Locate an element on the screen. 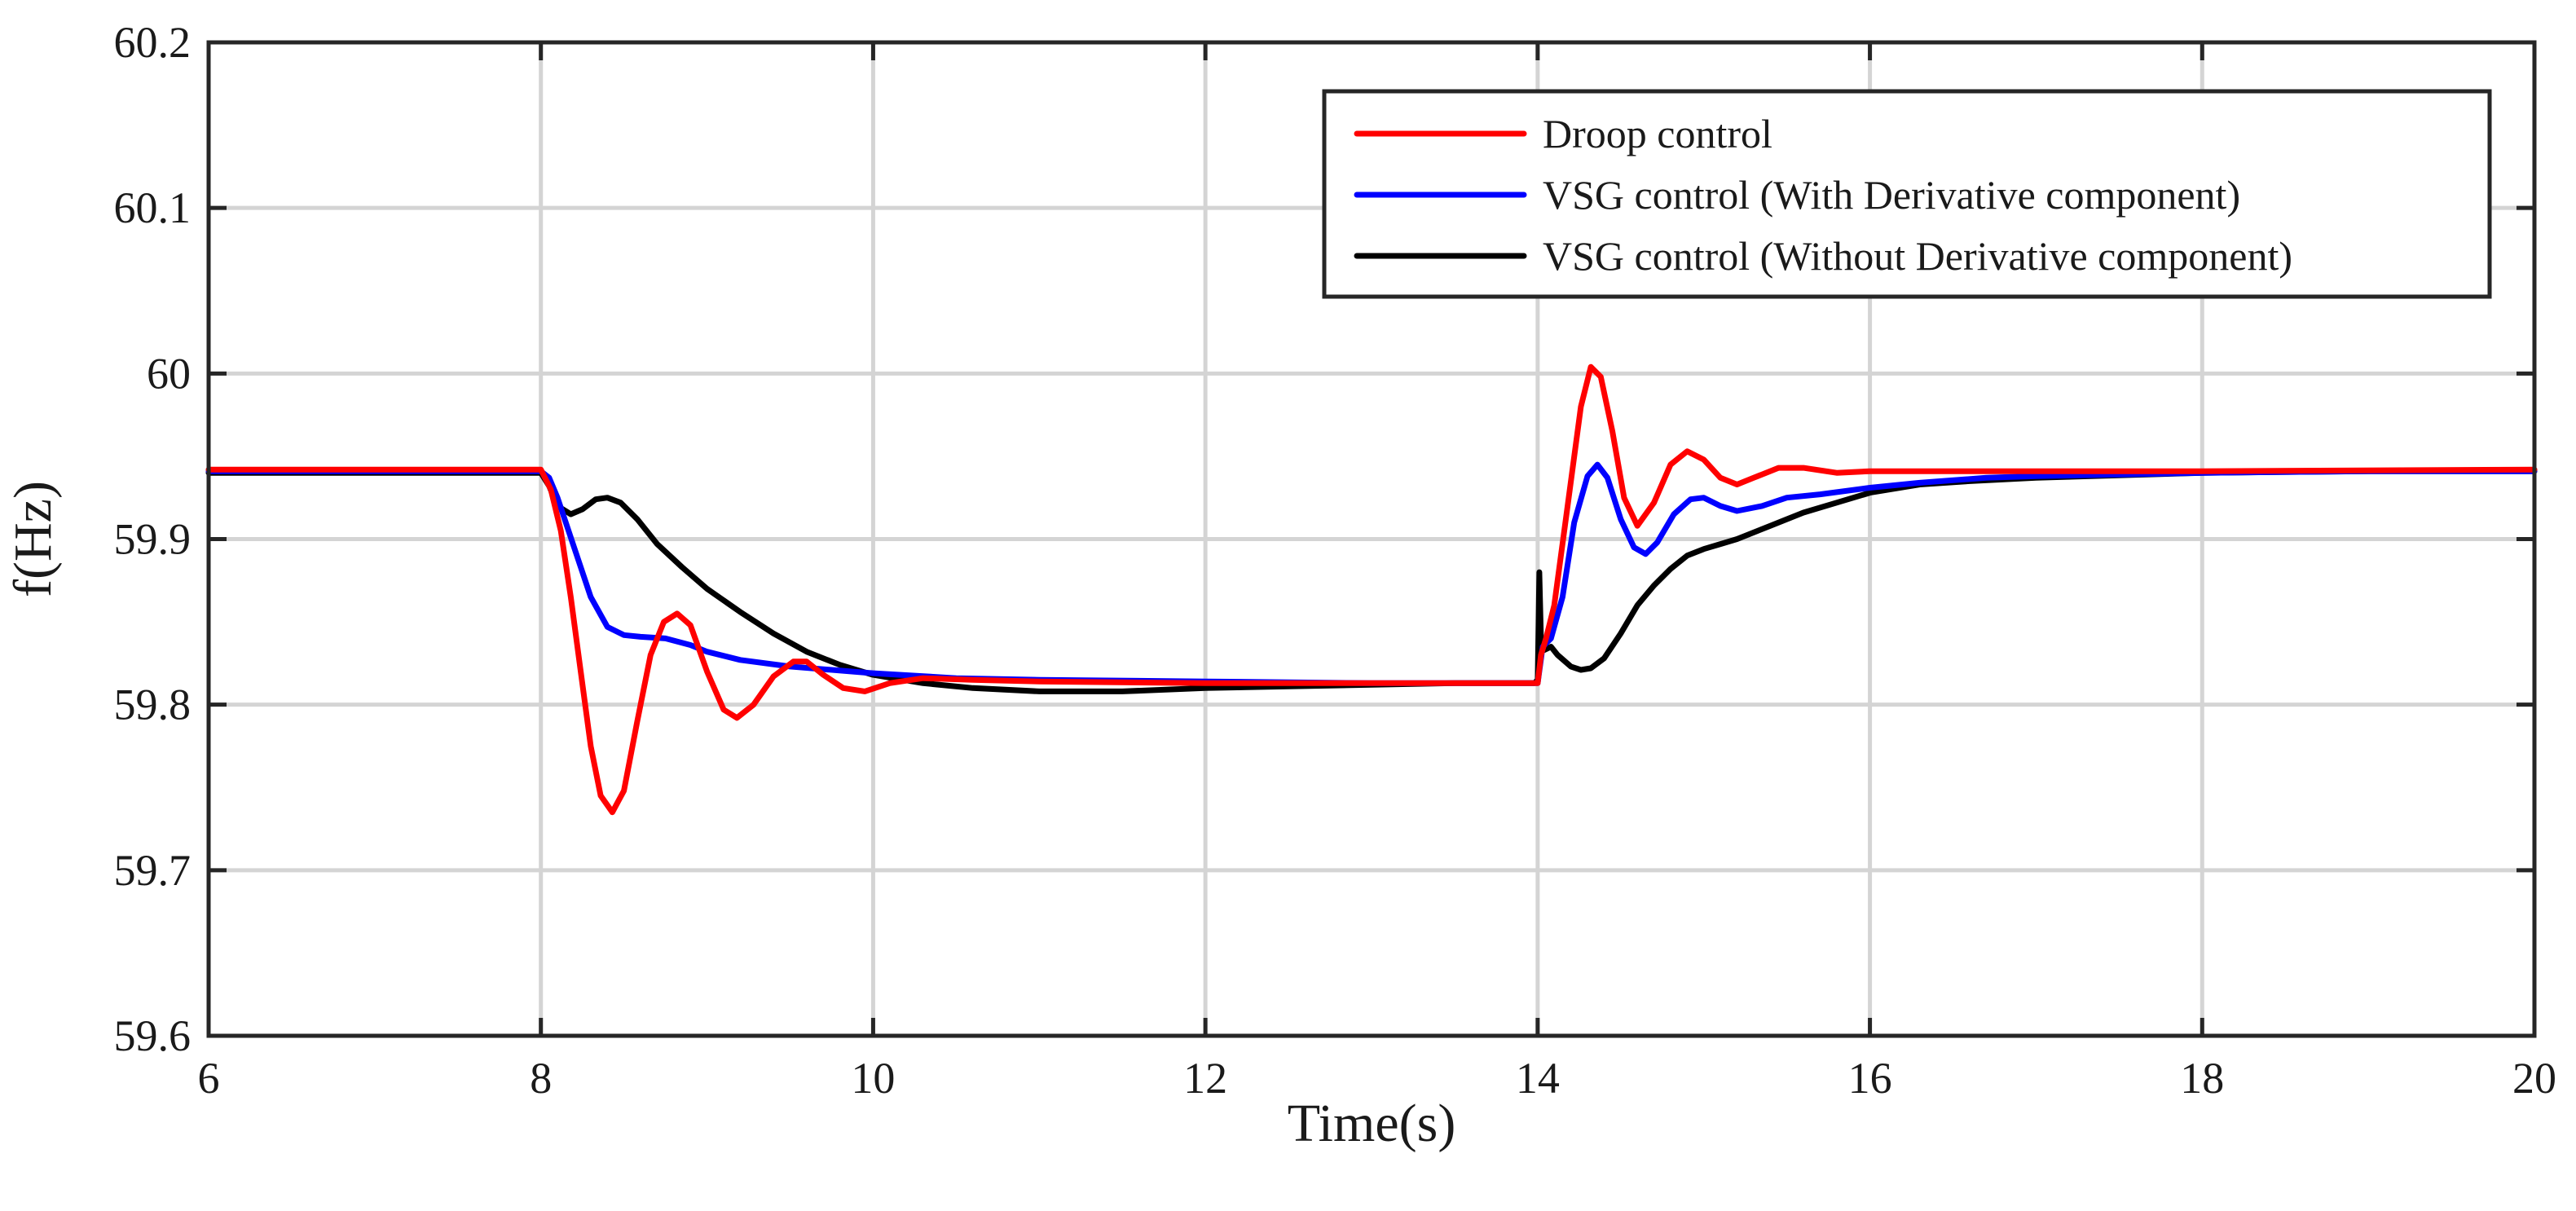  y-tick-label: 60 is located at coordinates (169, 373).